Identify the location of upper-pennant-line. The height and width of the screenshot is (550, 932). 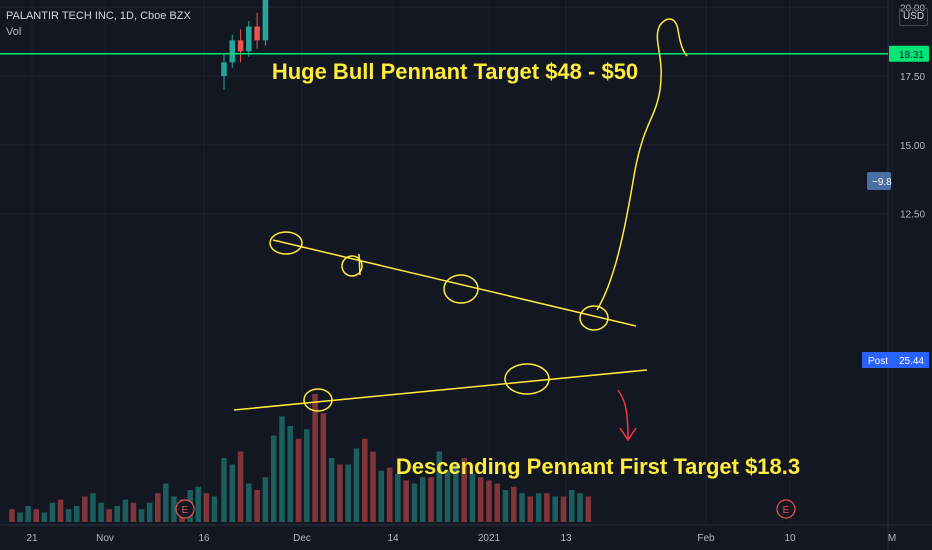
(454, 283).